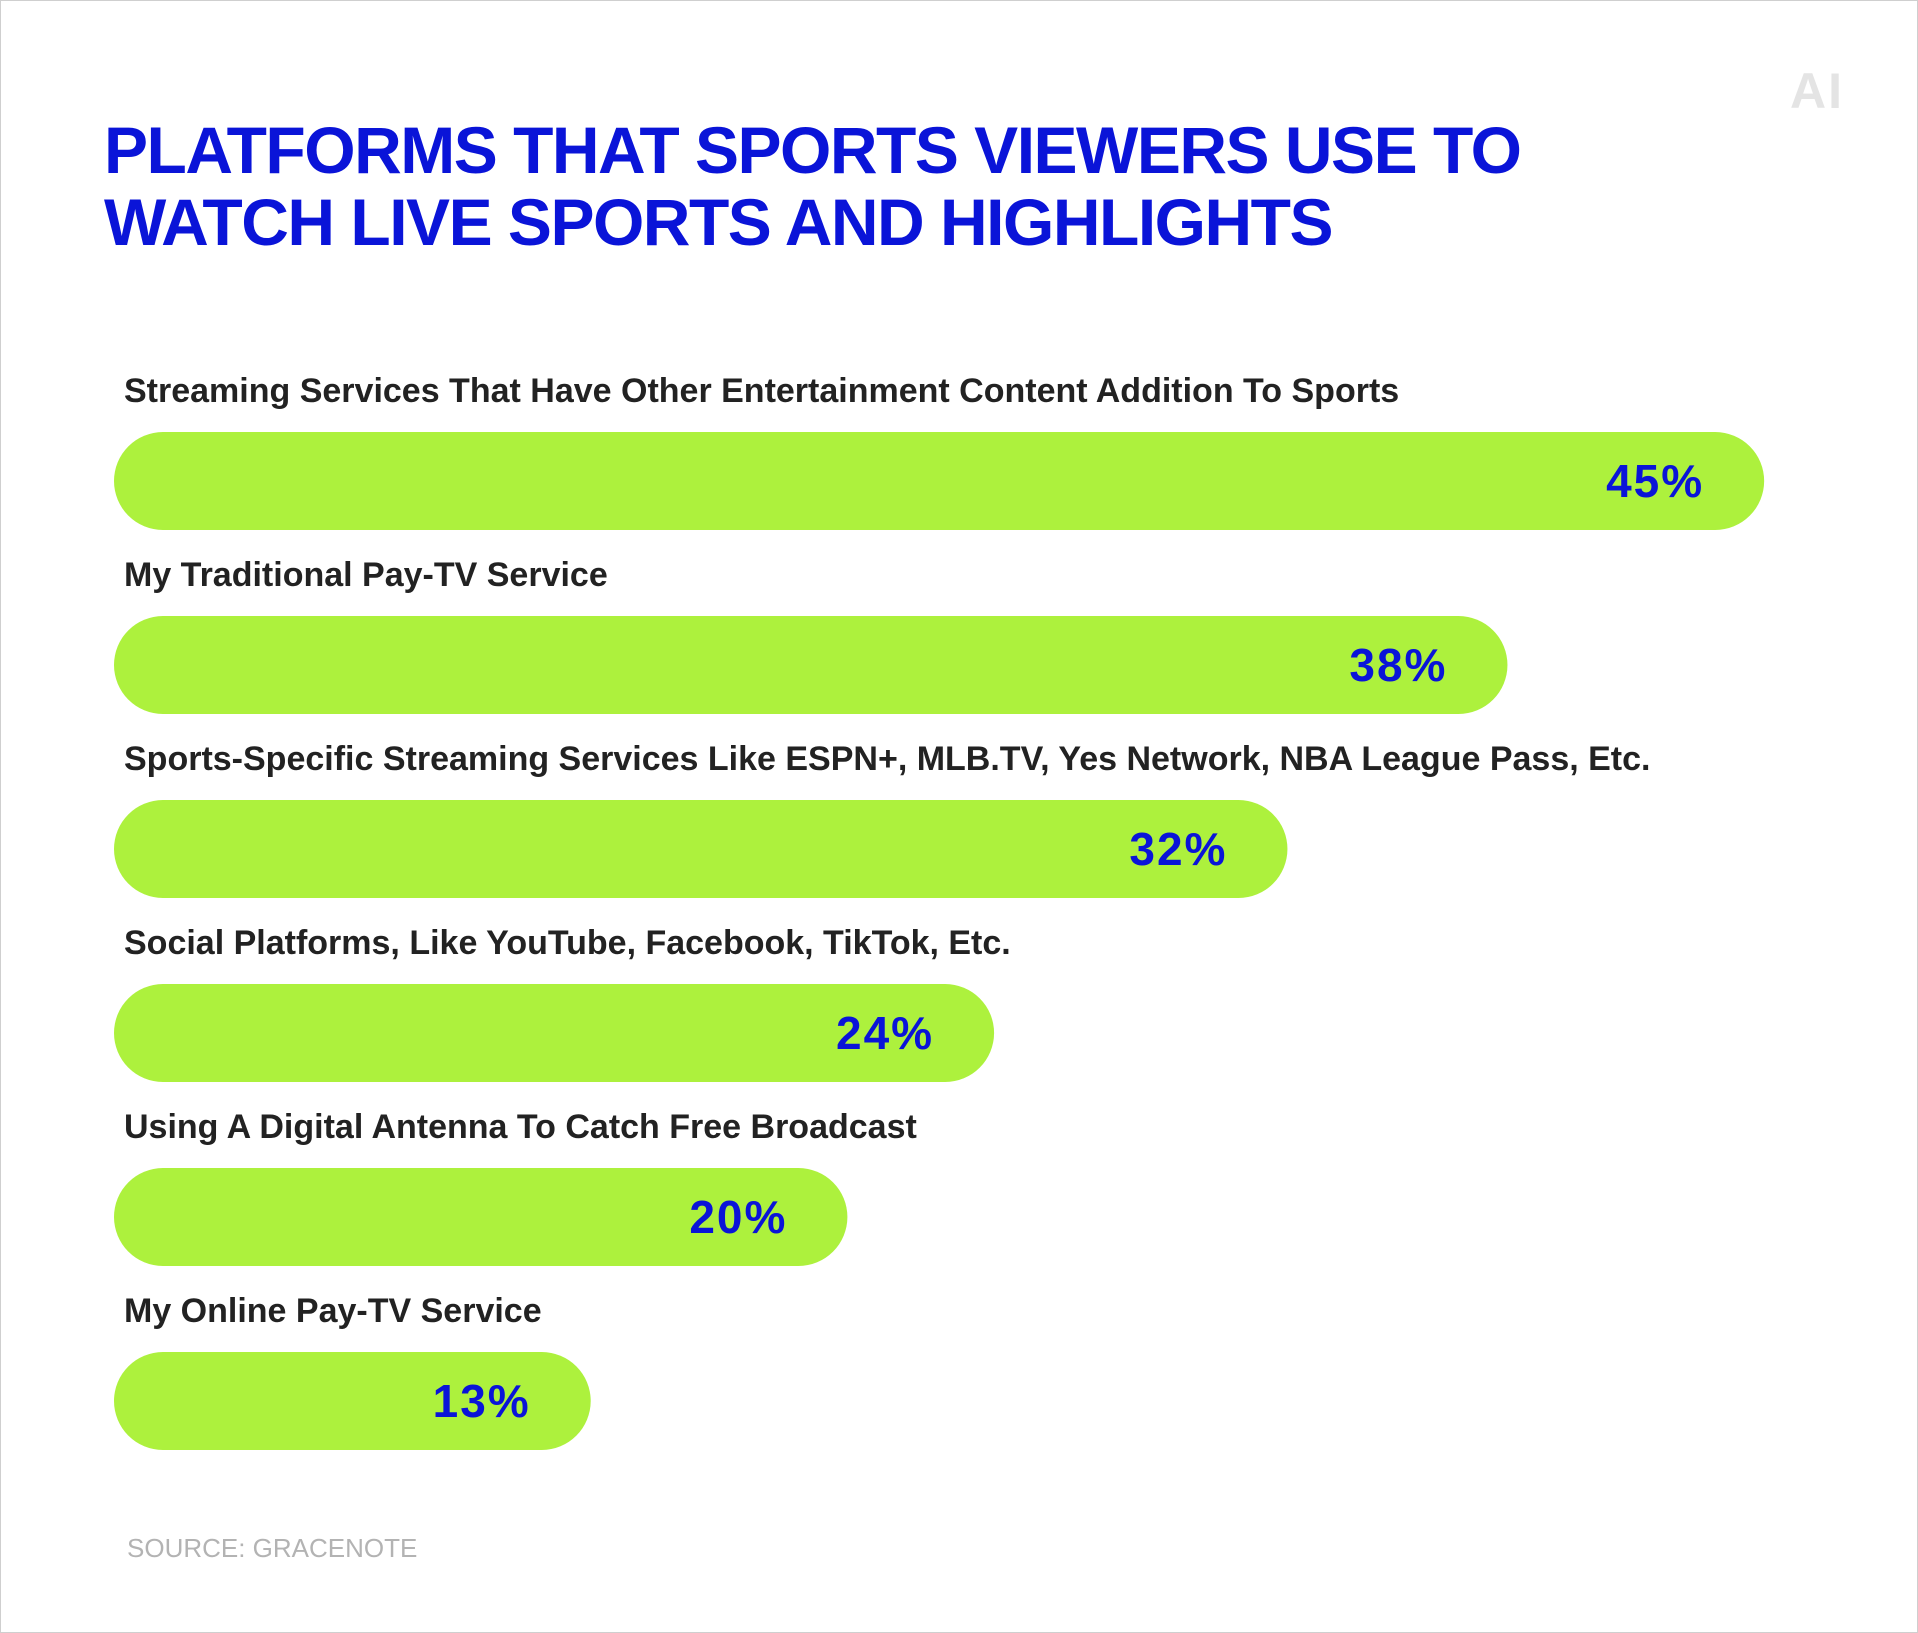  What do you see at coordinates (366, 575) in the screenshot?
I see `category-label: My Traditional Pay-TV Service` at bounding box center [366, 575].